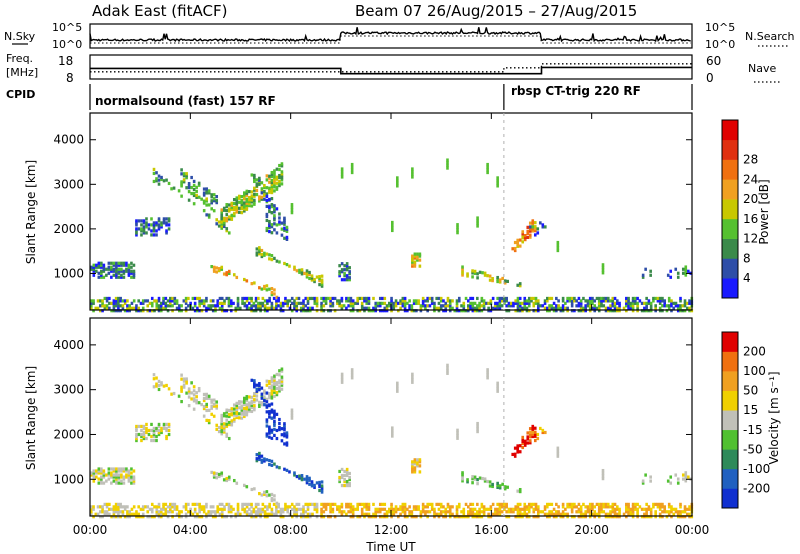 This screenshot has width=800, height=554. What do you see at coordinates (185, 101) in the screenshot?
I see `cpid-segment-1-label: normalsound (fast) 157 RF` at bounding box center [185, 101].